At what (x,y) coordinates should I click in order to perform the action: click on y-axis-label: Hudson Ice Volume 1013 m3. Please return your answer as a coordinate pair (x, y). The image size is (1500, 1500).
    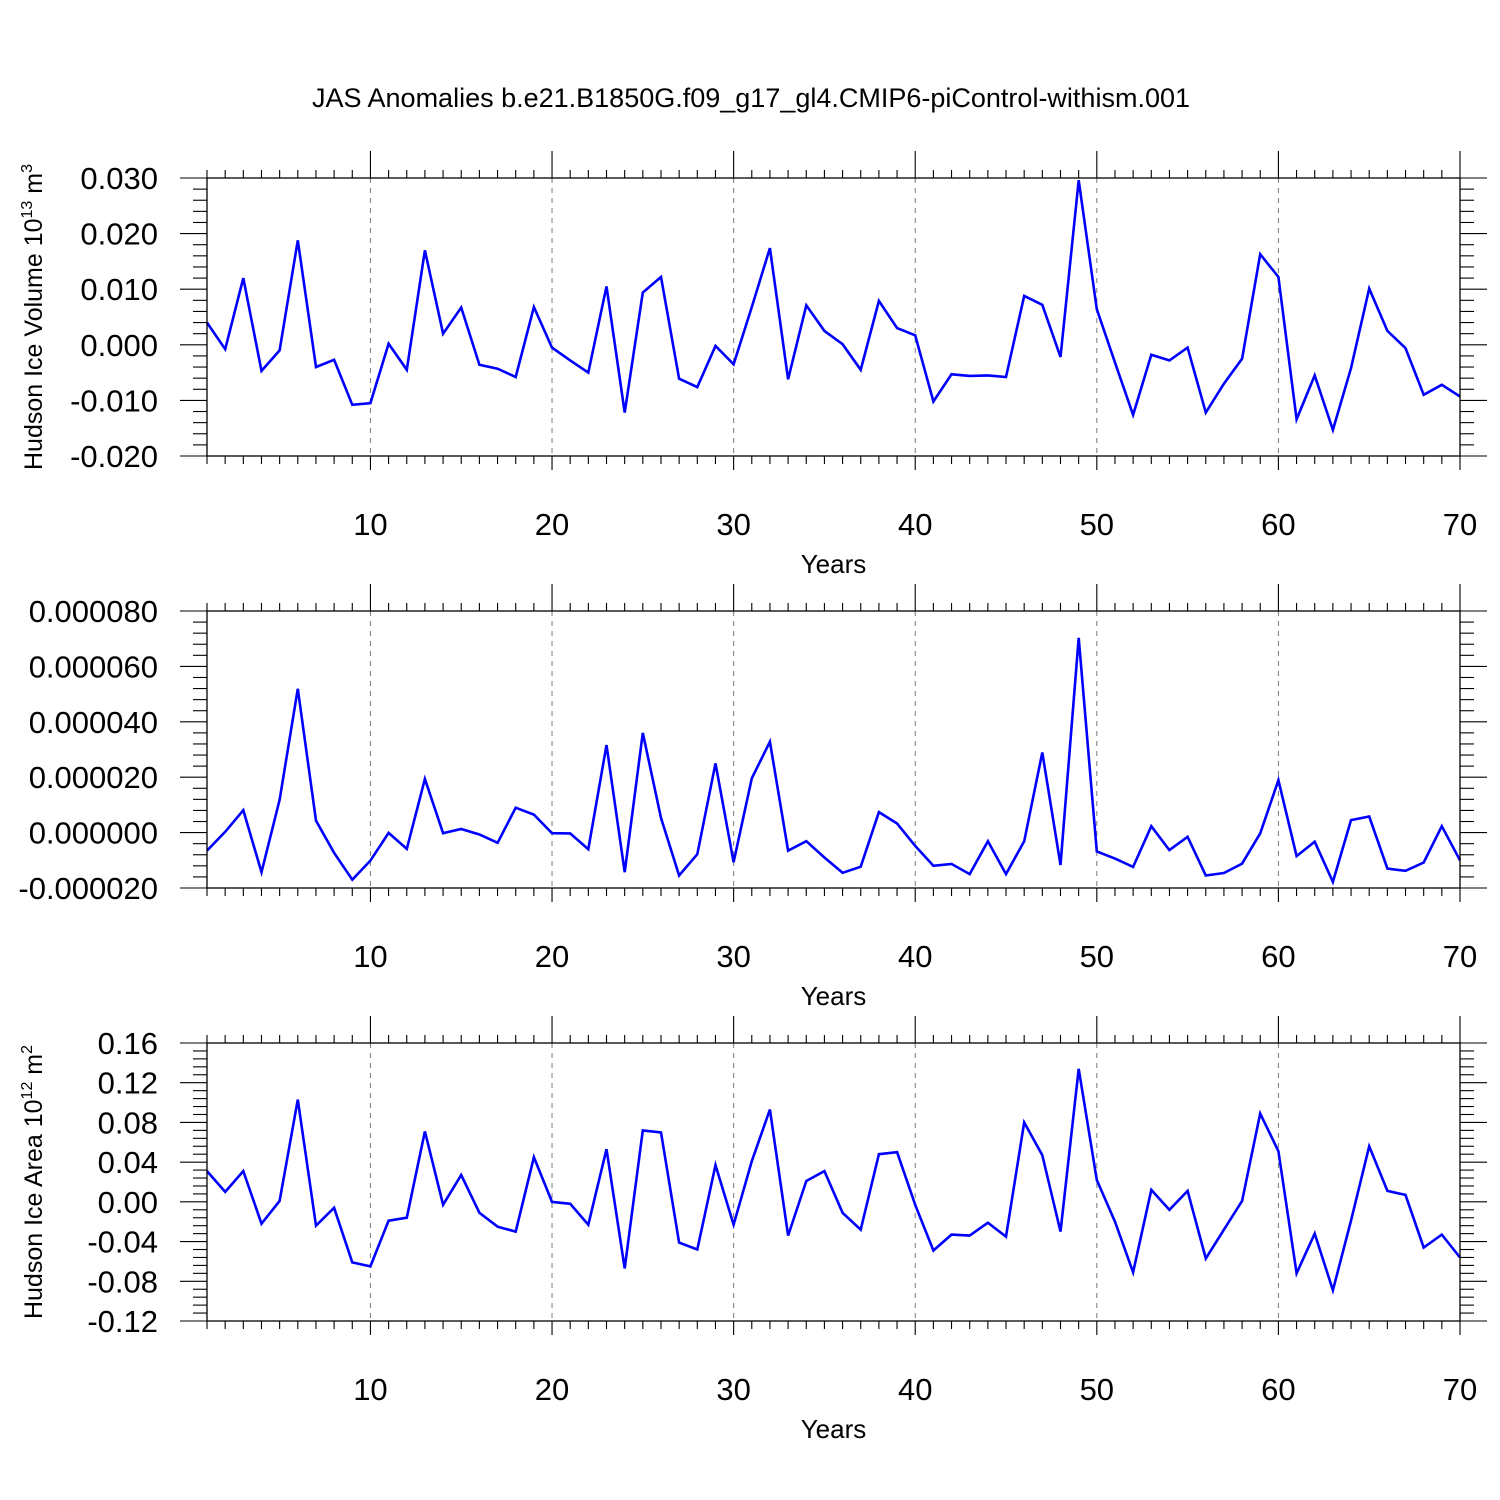
    Looking at the image, I should click on (33, 317).